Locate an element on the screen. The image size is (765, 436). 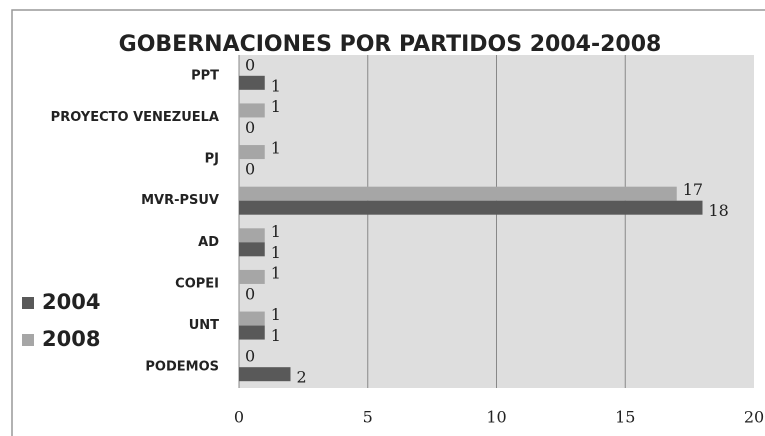
legend-label: 2008 is located at coordinates (71, 339).